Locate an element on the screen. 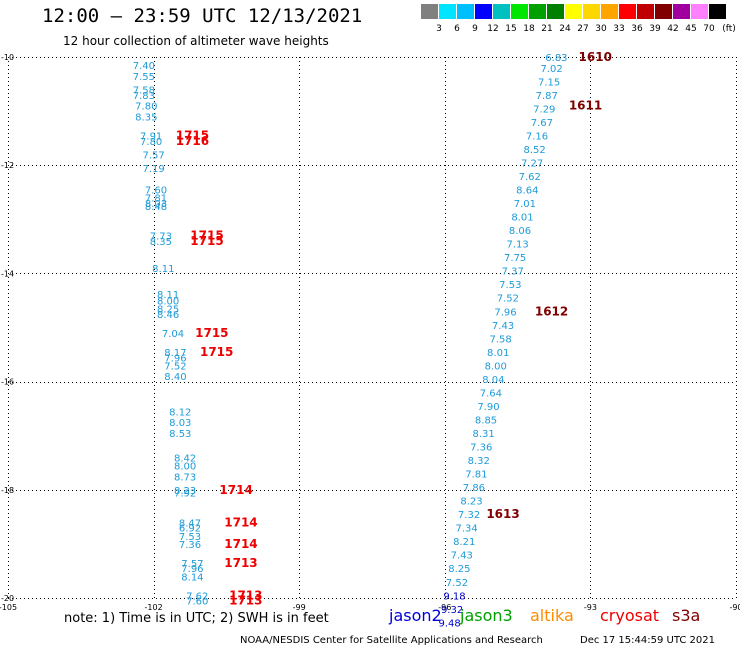 Image resolution: width=740 pixels, height=650 pixels. wave-height-value: 8.32 is located at coordinates (479, 461).